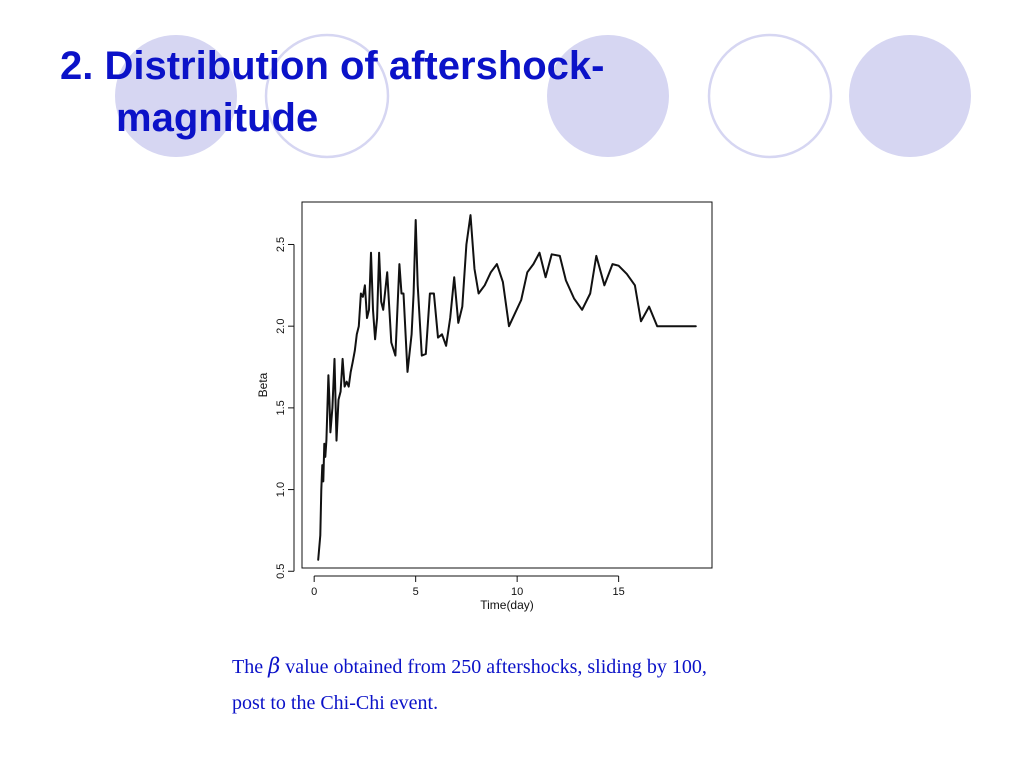 The image size is (1024, 768). I want to click on slide-title: 2. Distribution of aftershock- magnitude, so click(510, 92).